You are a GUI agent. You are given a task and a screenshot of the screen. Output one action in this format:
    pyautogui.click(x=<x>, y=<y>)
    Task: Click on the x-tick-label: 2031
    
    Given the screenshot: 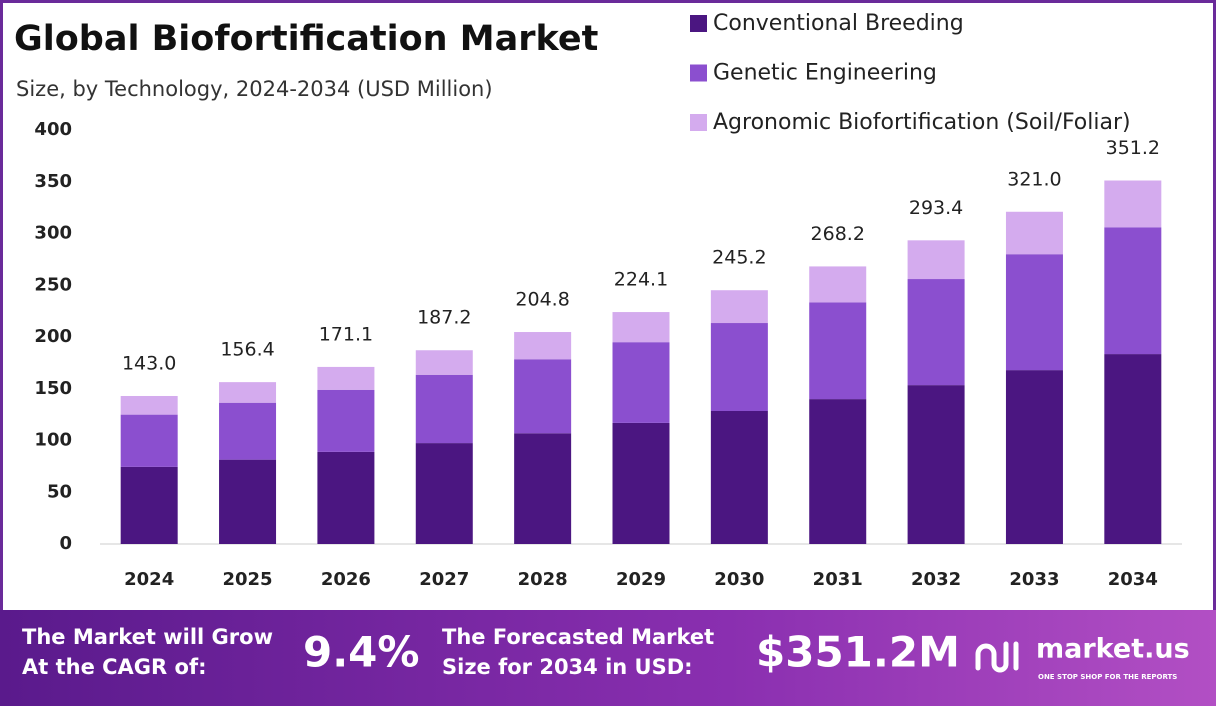 What is the action you would take?
    pyautogui.click(x=838, y=579)
    